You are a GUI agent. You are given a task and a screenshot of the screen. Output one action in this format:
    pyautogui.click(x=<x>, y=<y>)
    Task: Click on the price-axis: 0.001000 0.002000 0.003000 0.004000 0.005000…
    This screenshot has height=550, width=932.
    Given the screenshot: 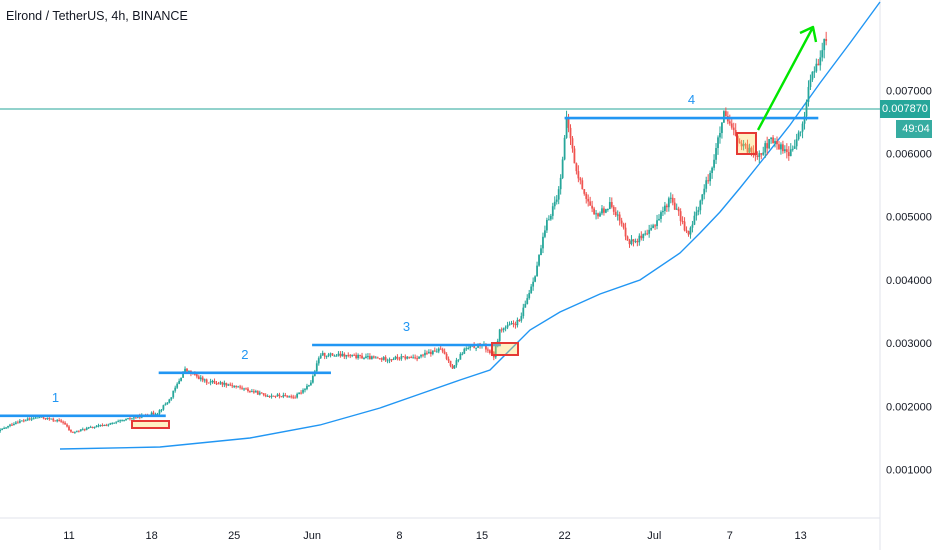 What is the action you would take?
    pyautogui.click(x=909, y=238)
    